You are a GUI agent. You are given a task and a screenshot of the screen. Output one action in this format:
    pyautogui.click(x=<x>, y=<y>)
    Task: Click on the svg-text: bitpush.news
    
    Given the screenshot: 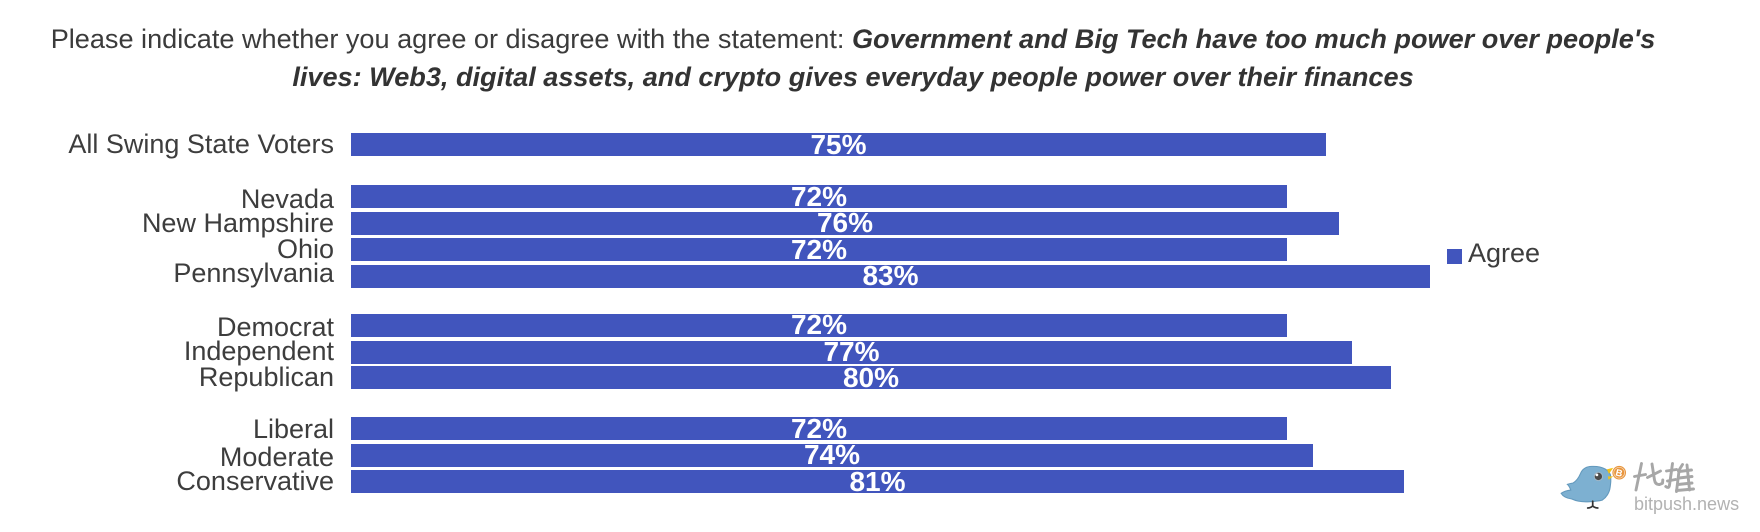 What is the action you would take?
    pyautogui.click(x=1686, y=504)
    